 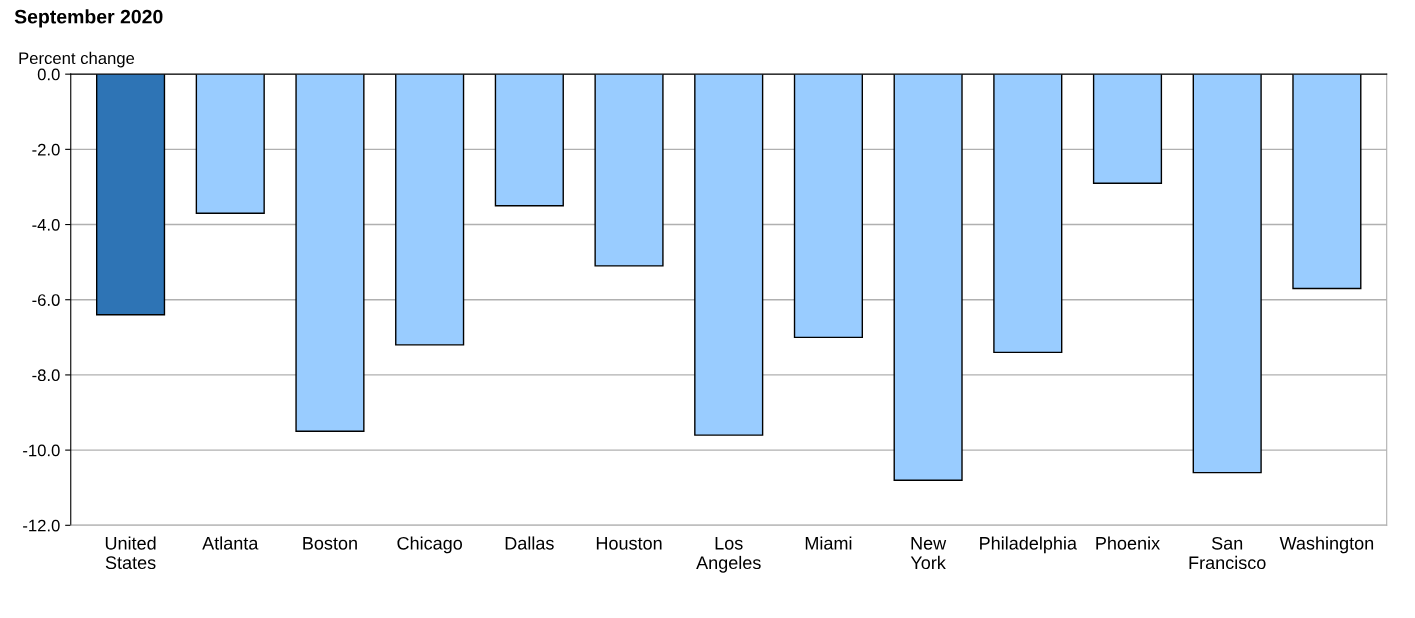 What do you see at coordinates (46, 375) in the screenshot?
I see `y-tick-label: -8.0` at bounding box center [46, 375].